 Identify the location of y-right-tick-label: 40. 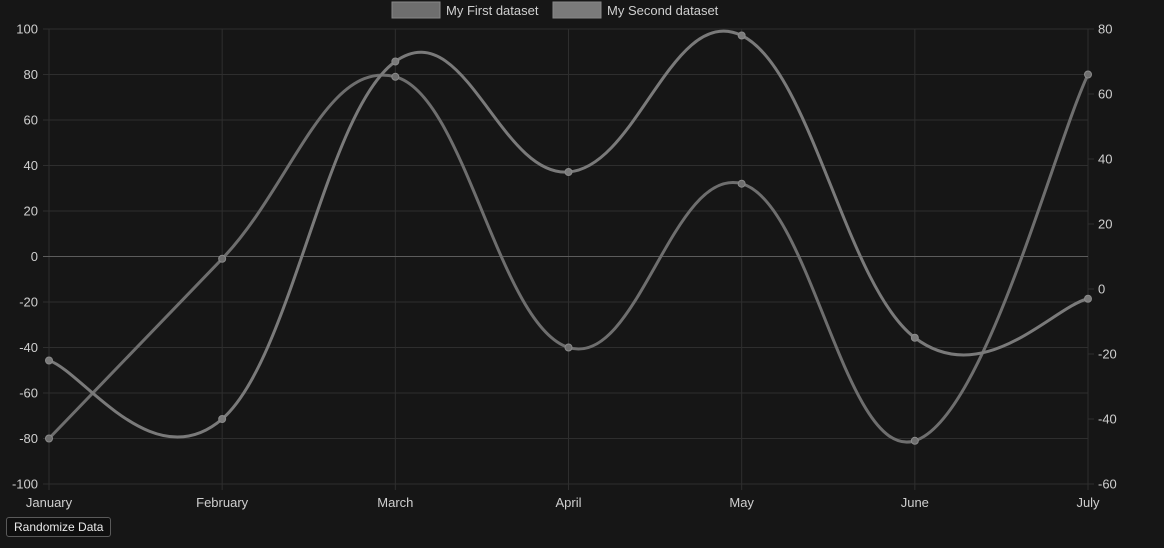
(1105, 159).